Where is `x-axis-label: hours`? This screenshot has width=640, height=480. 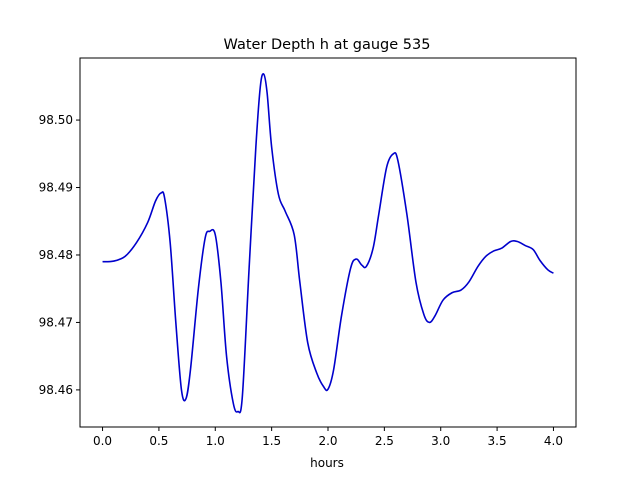
x-axis-label: hours is located at coordinates (327, 463).